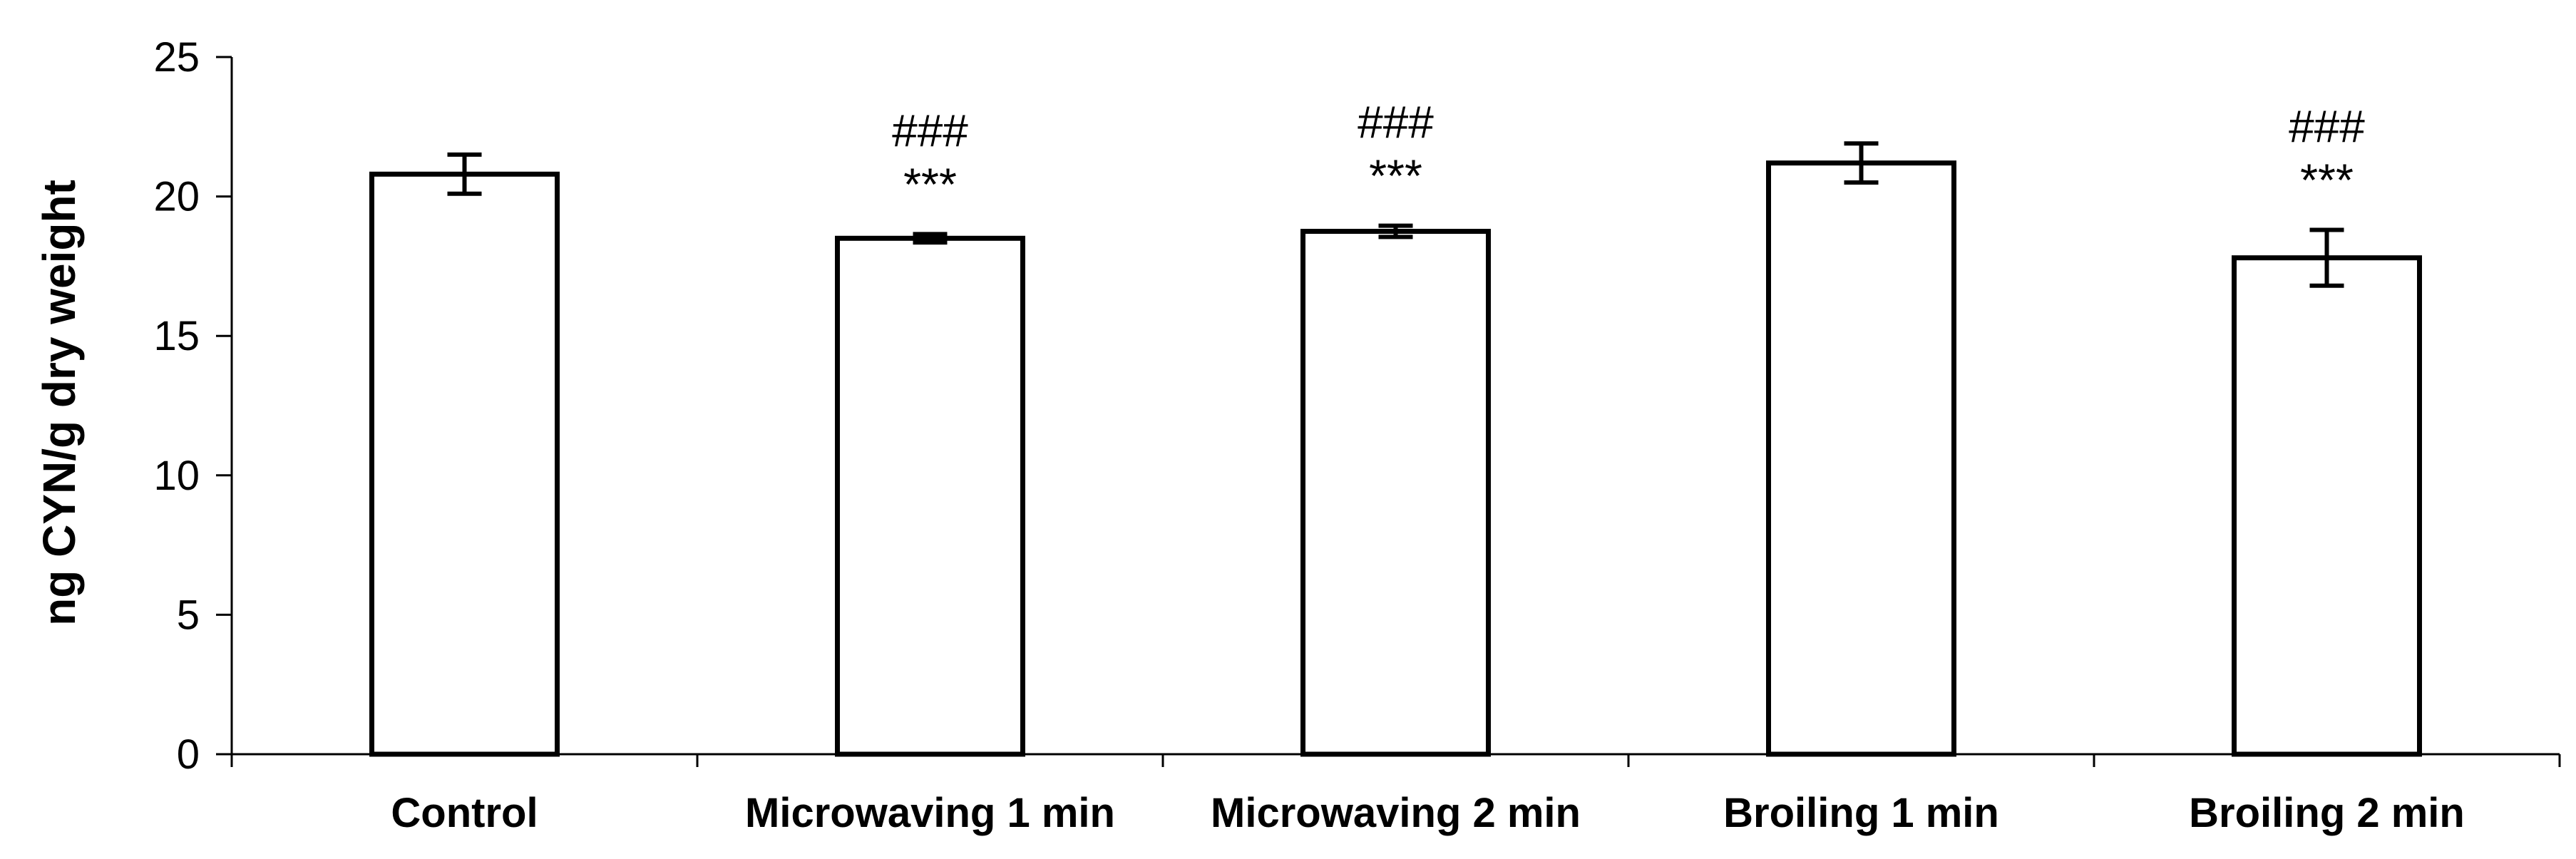  I want to click on x-category-label: Microwaving 2 min, so click(1396, 813).